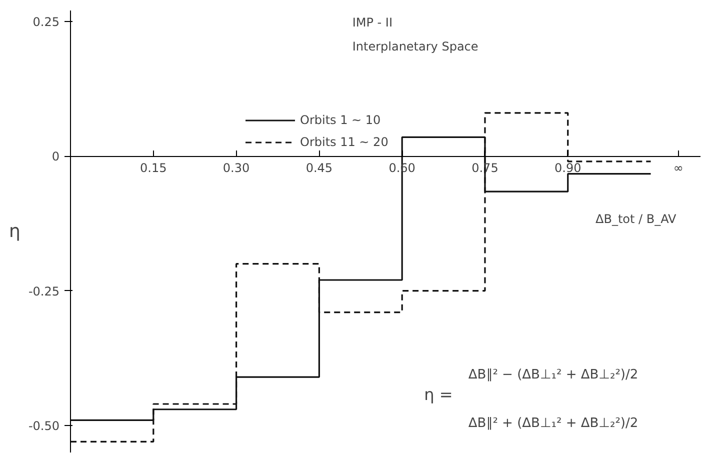 Image resolution: width=720 pixels, height=466 pixels. I want to click on x-tick-label: 0.30, so click(236, 168).